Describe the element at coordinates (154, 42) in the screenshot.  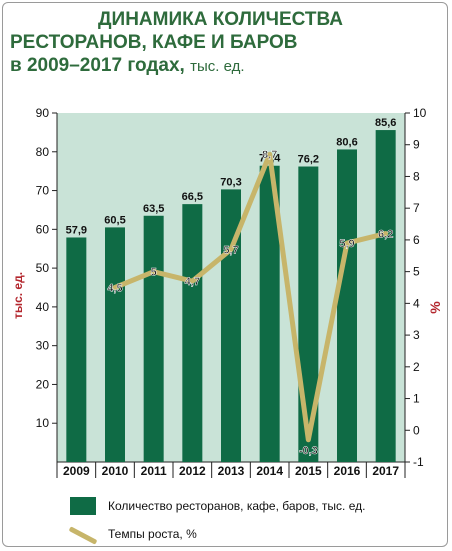
I see `title-line-2: РЕСТОРАНОВ, КАФЕ И БАРОВ` at that location.